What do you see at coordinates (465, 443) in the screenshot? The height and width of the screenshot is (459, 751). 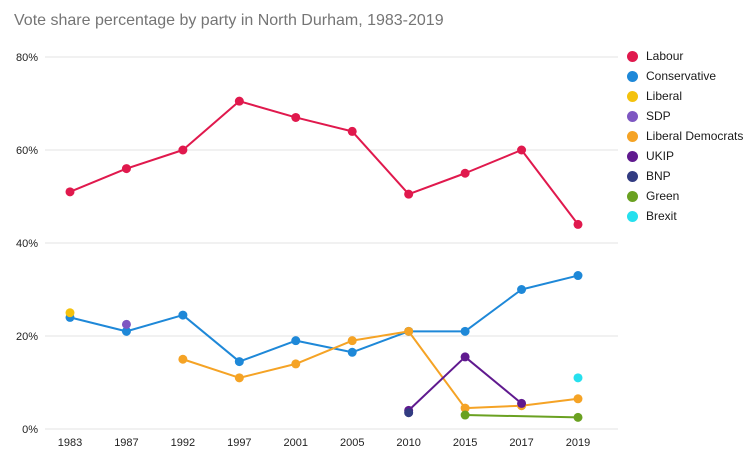 I see `x-axis-tick-label: 2015` at bounding box center [465, 443].